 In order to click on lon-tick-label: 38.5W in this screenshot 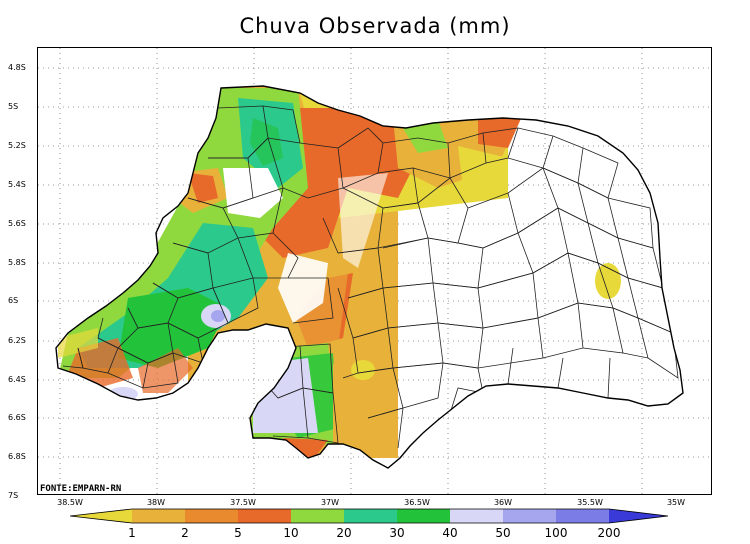, I will do `click(70, 502)`.